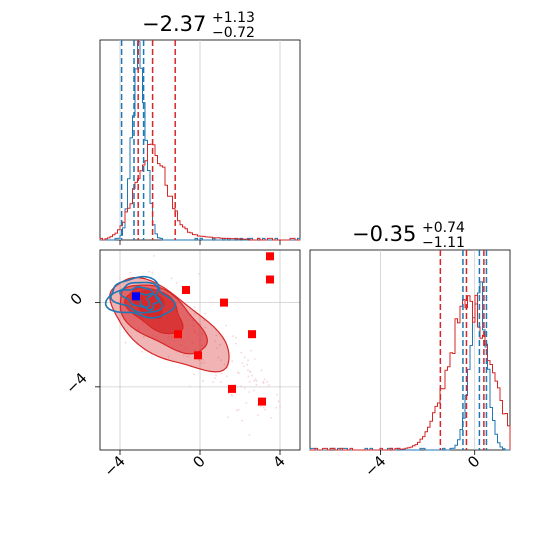 The width and height of the screenshot is (550, 550). Describe the element at coordinates (114, 466) in the screenshot. I see `scatter-xtick-label-0: −4` at that location.